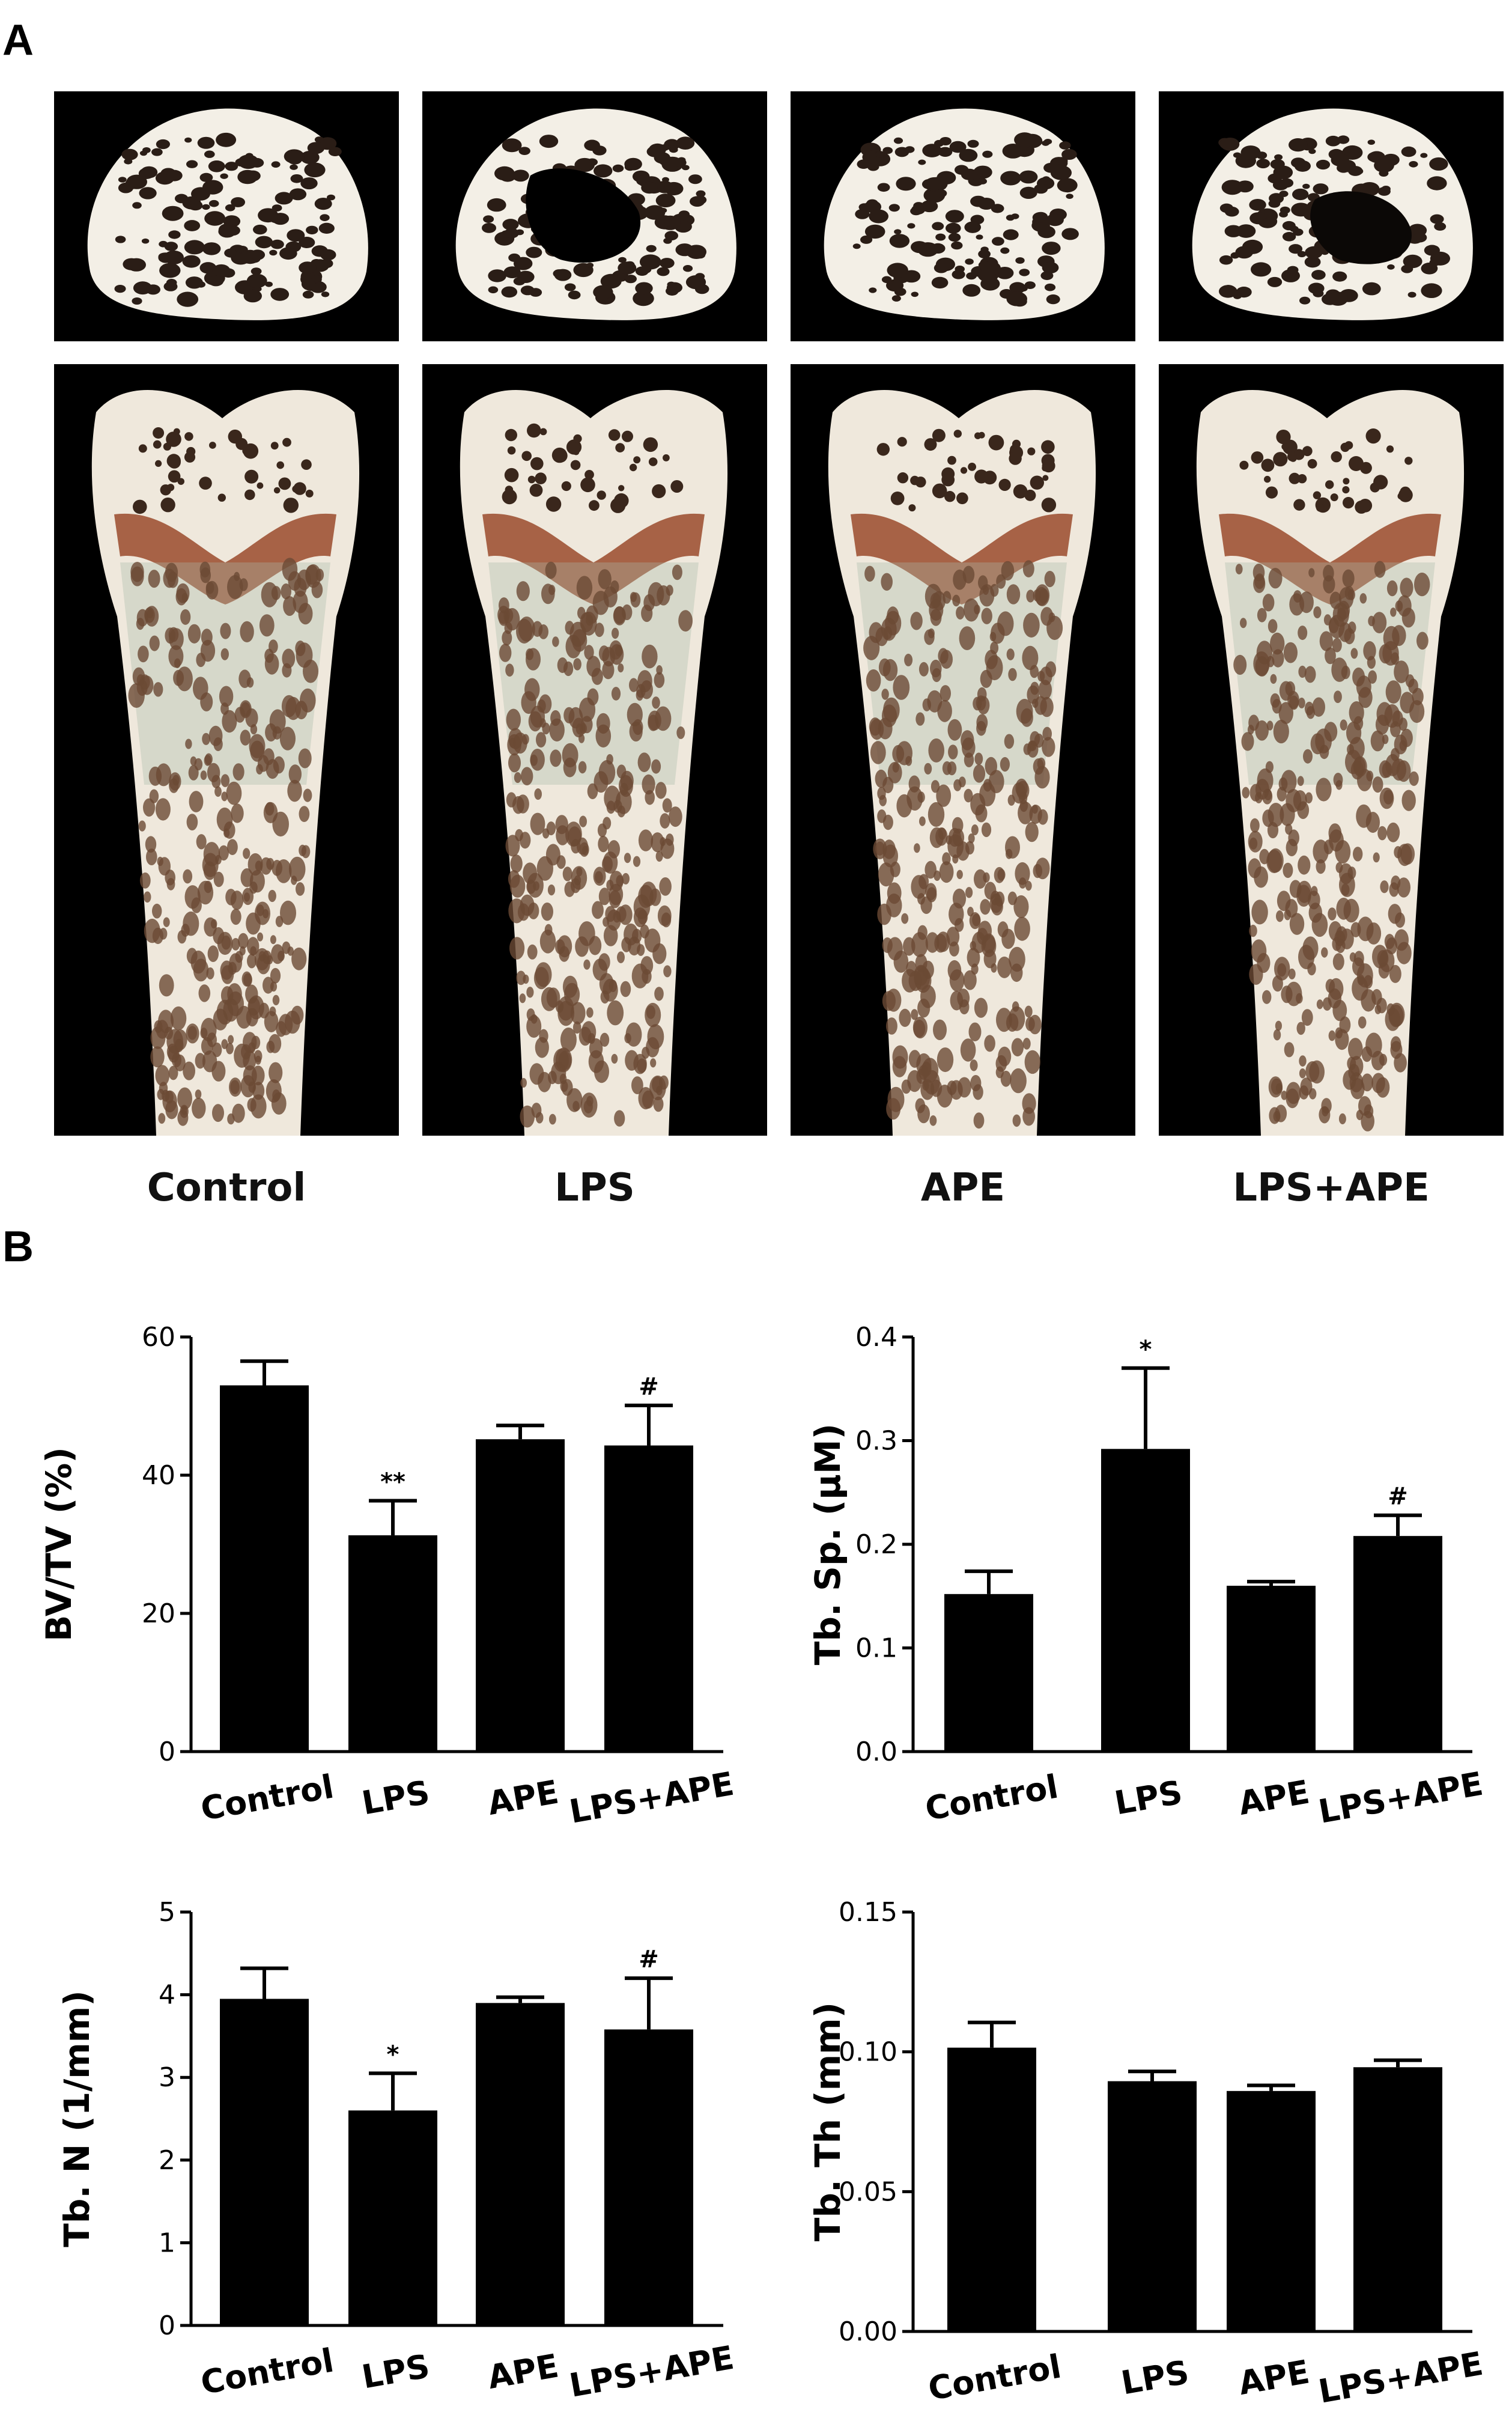 The height and width of the screenshot is (2430, 1512). Describe the element at coordinates (264, 1569) in the screenshot. I see `chart-1-bar-control` at that location.